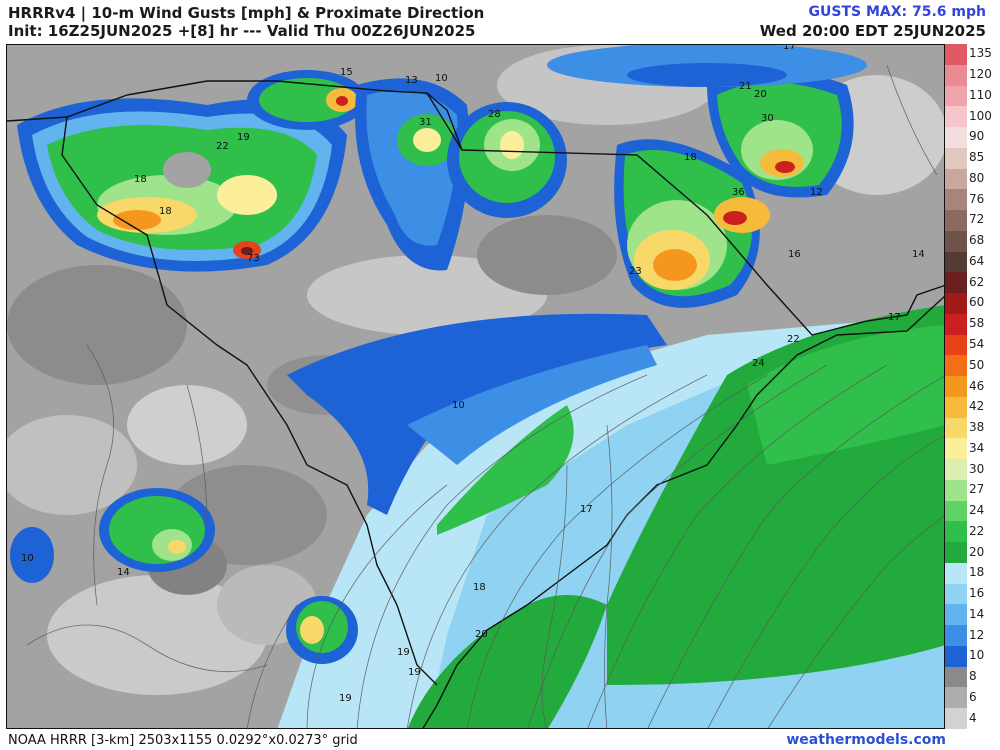  What do you see at coordinates (977, 302) in the screenshot?
I see `colorbar-label: 60` at bounding box center [977, 302].